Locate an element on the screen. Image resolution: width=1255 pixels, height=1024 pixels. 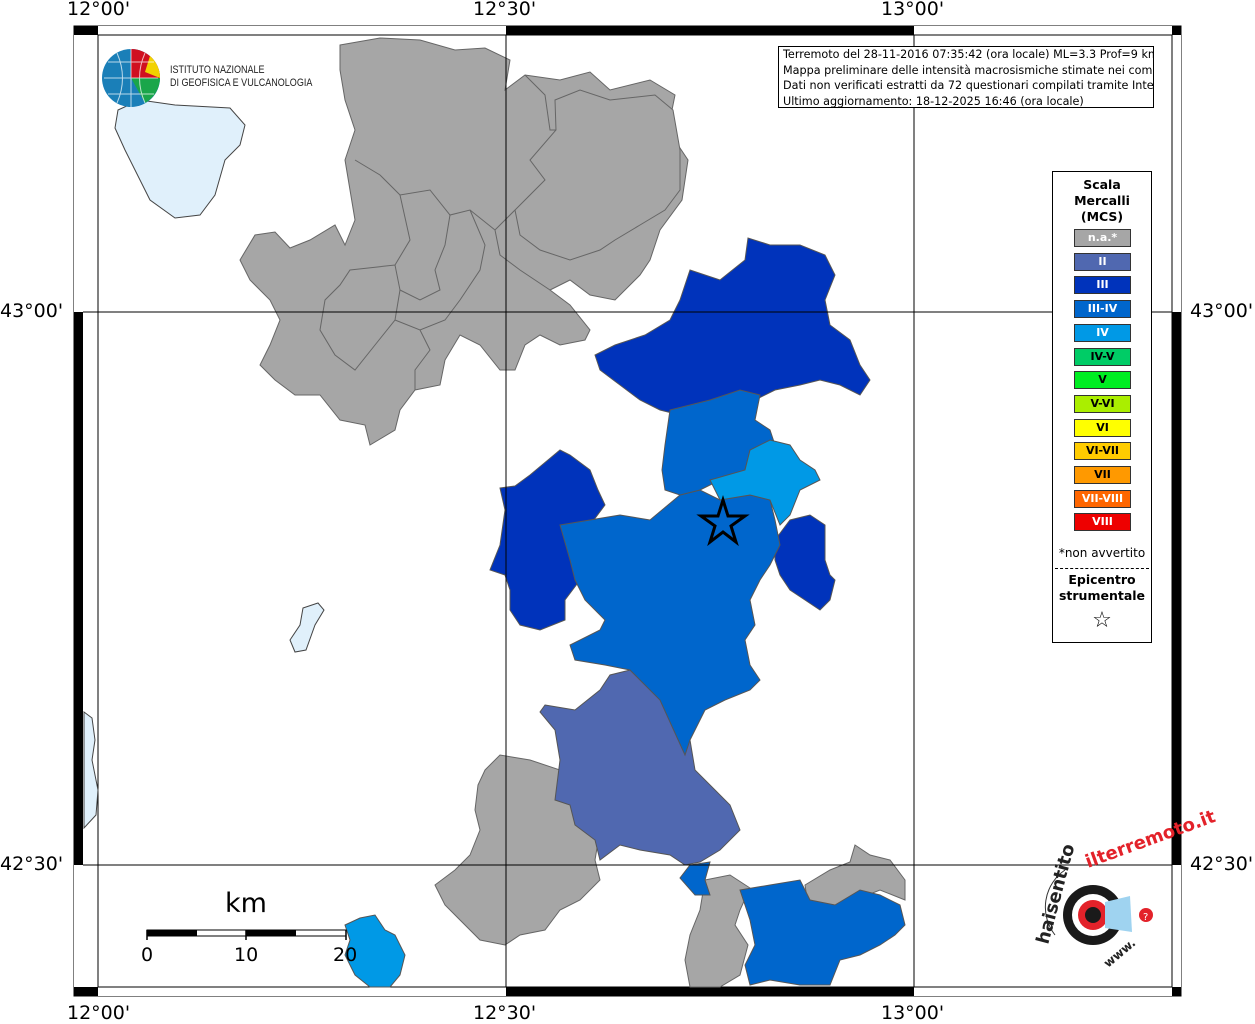
coord-left-4300: 43°00' is located at coordinates (32, 311).